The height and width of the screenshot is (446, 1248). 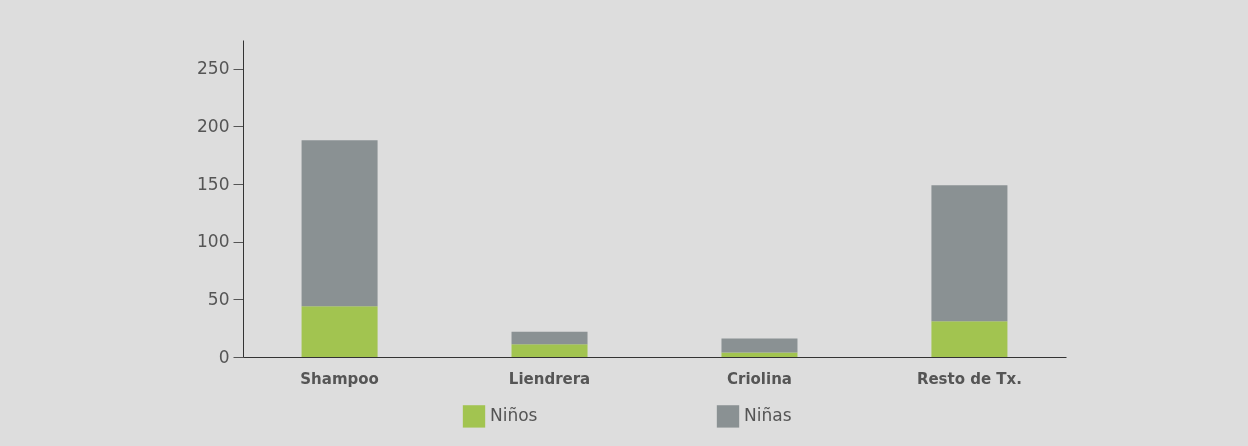 What do you see at coordinates (213, 241) in the screenshot?
I see `y-tick-label: 100` at bounding box center [213, 241].